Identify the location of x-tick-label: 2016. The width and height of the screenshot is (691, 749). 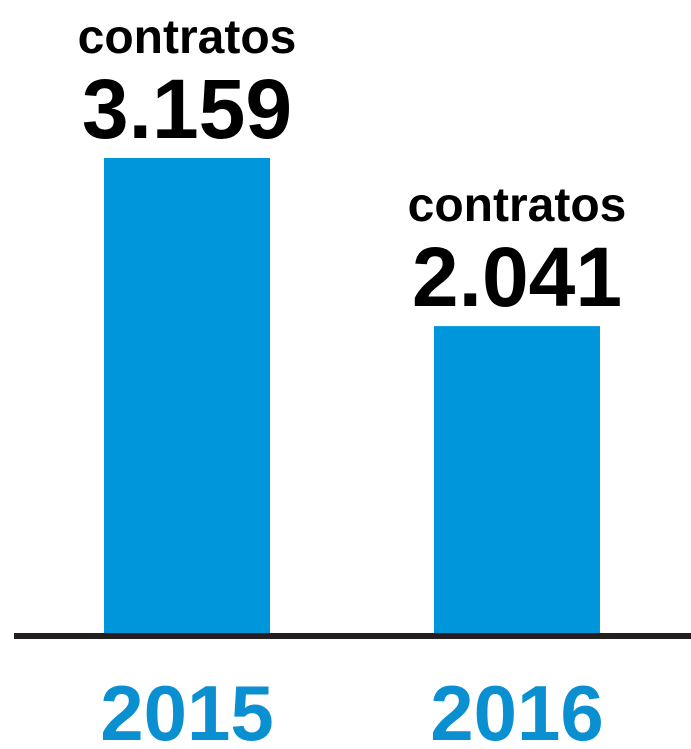
(517, 709).